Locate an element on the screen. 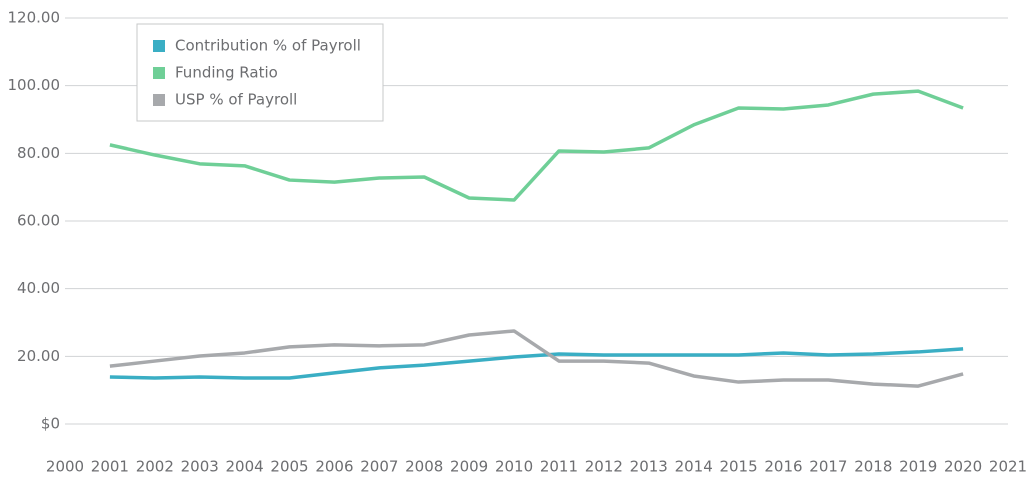 This screenshot has width=1031, height=483. x-tick-label: 2015 is located at coordinates (738, 467).